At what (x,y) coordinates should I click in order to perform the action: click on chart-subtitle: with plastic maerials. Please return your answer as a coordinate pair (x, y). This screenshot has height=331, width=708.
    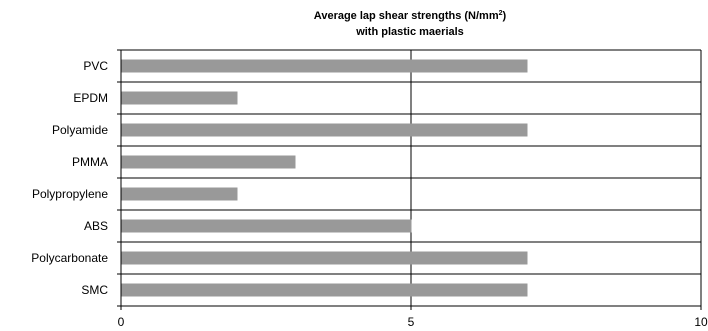
    Looking at the image, I should click on (409, 32).